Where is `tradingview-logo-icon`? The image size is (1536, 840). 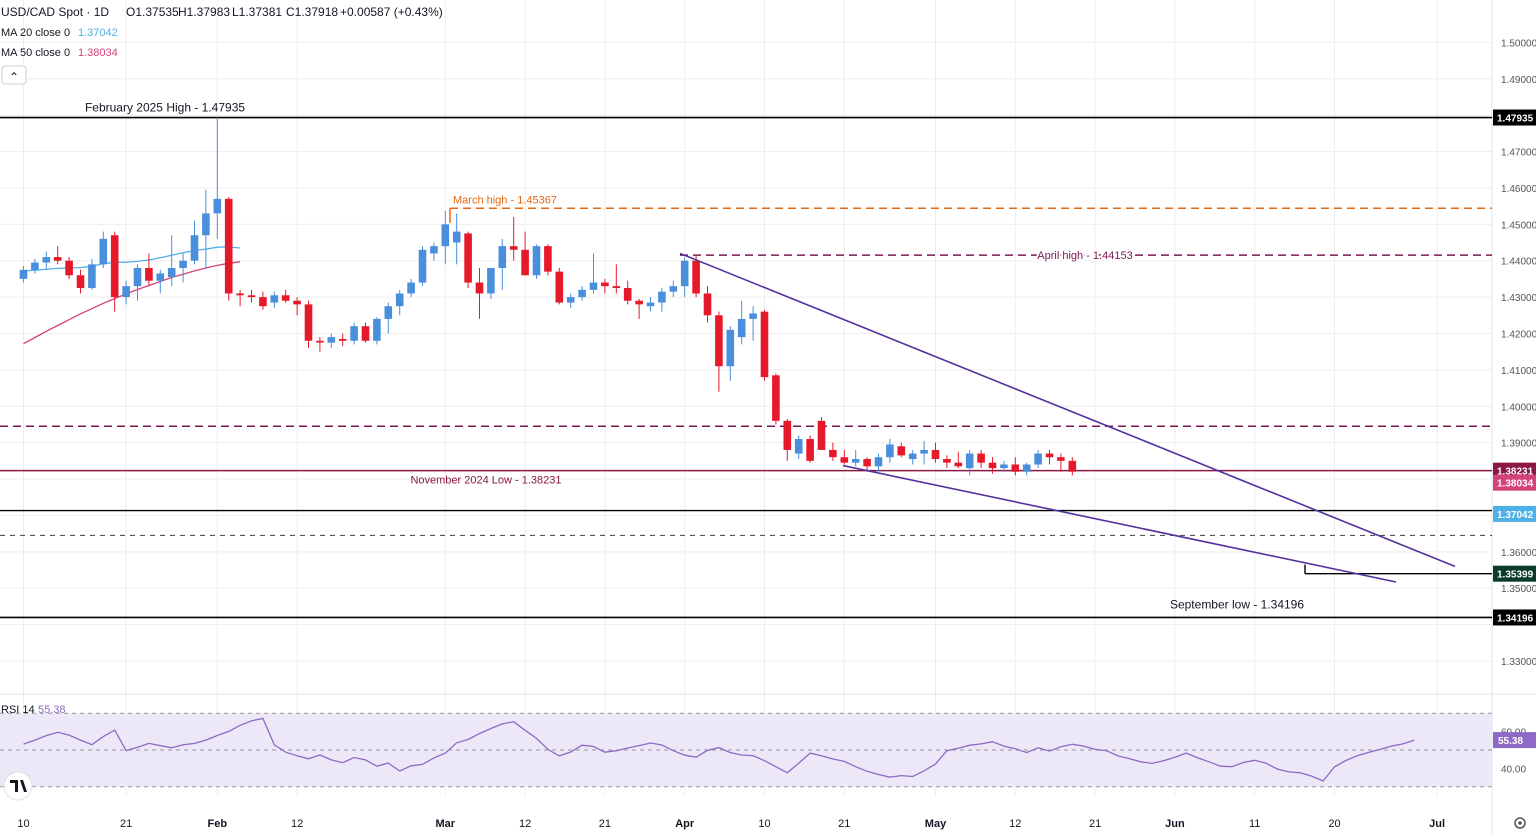
tradingview-logo-icon is located at coordinates (18, 786).